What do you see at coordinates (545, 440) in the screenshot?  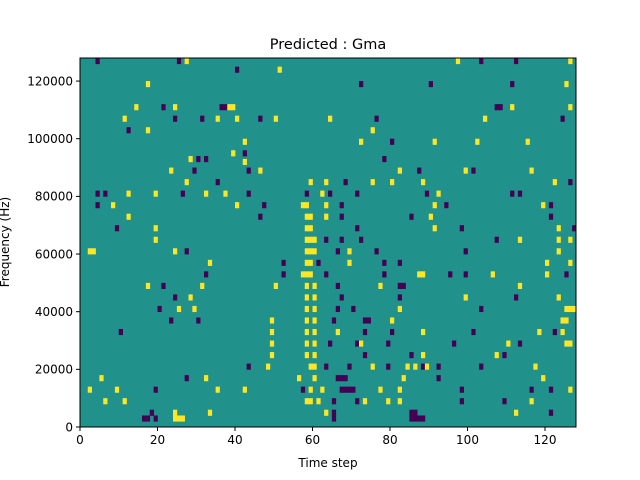 I see `x-tick-label: 120` at bounding box center [545, 440].